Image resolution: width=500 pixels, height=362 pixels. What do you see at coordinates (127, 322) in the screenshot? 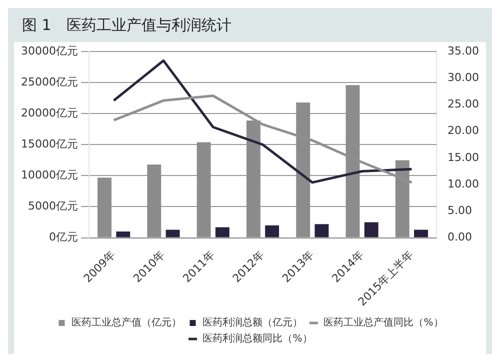
I see `legend-label: 医药工业总产值（亿元）` at bounding box center [127, 322].